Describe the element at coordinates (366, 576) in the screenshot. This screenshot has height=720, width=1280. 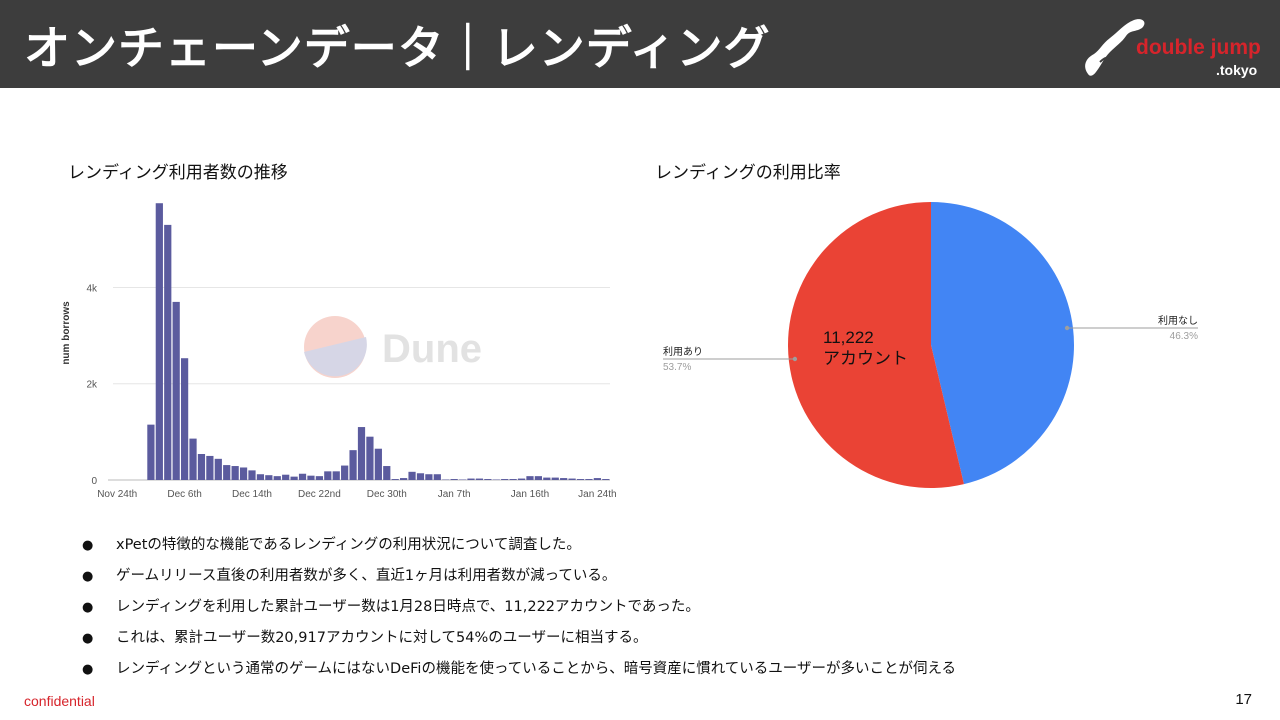
I see `bullet-text: ゲームリリース直後の利用者数が多く、直近1ヶ月は利用者数が減っている。` at that location.